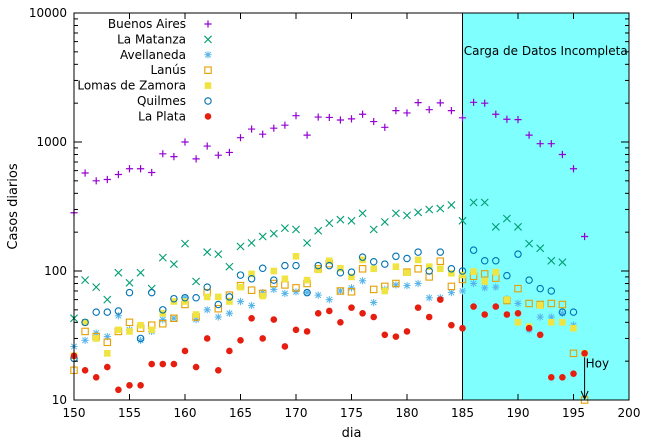 This screenshot has height=442, width=650. What do you see at coordinates (296, 413) in the screenshot?
I see `x-tick-label: 170` at bounding box center [296, 413].